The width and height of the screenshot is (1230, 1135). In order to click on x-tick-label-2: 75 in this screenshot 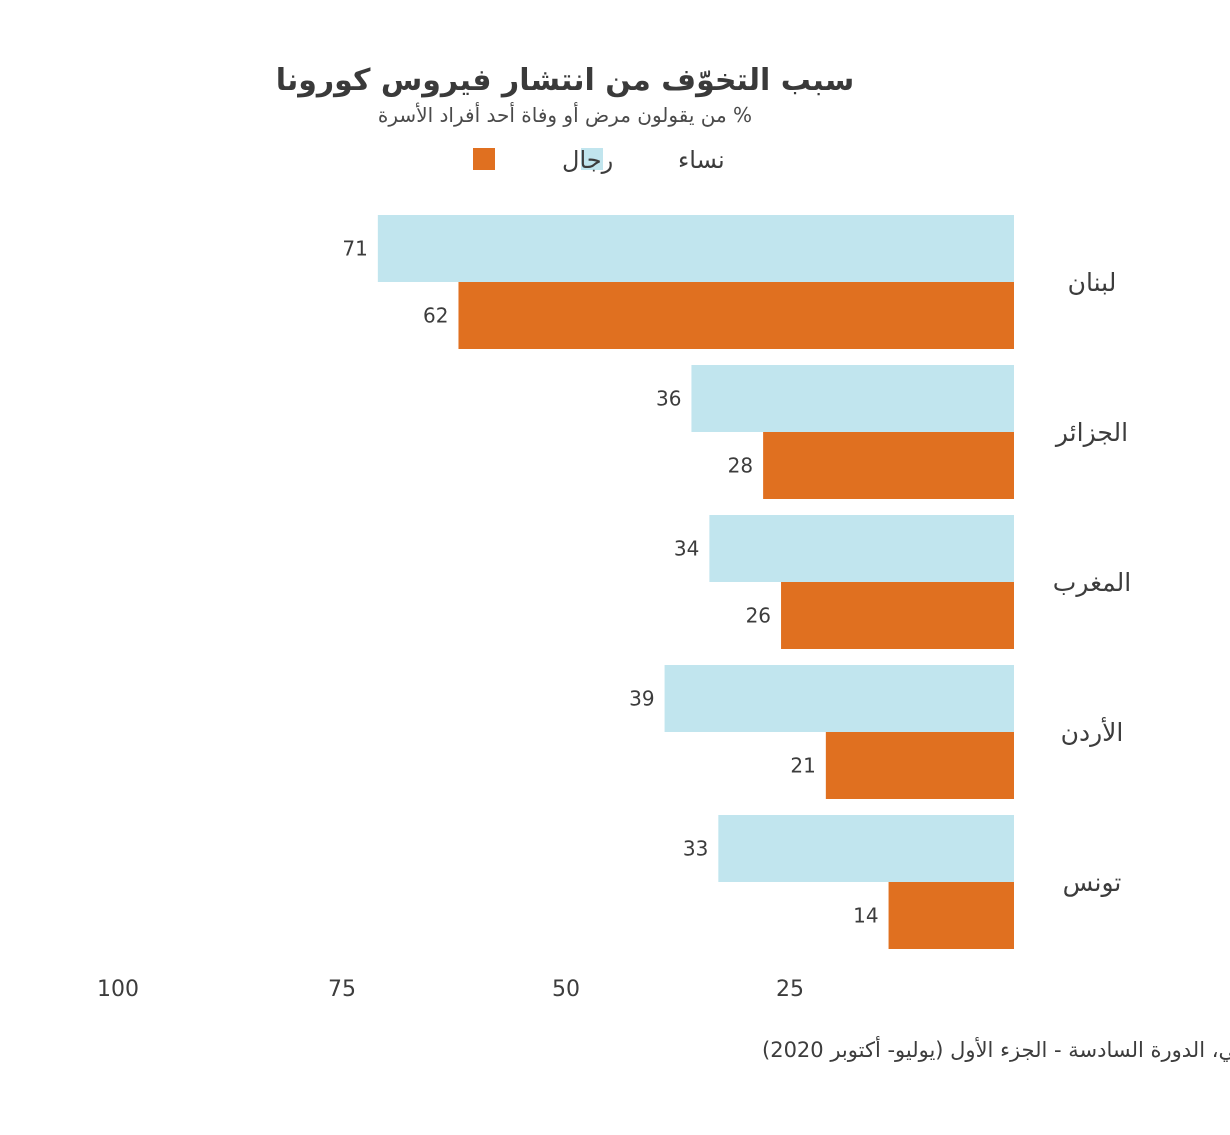, I will do `click(342, 989)`.